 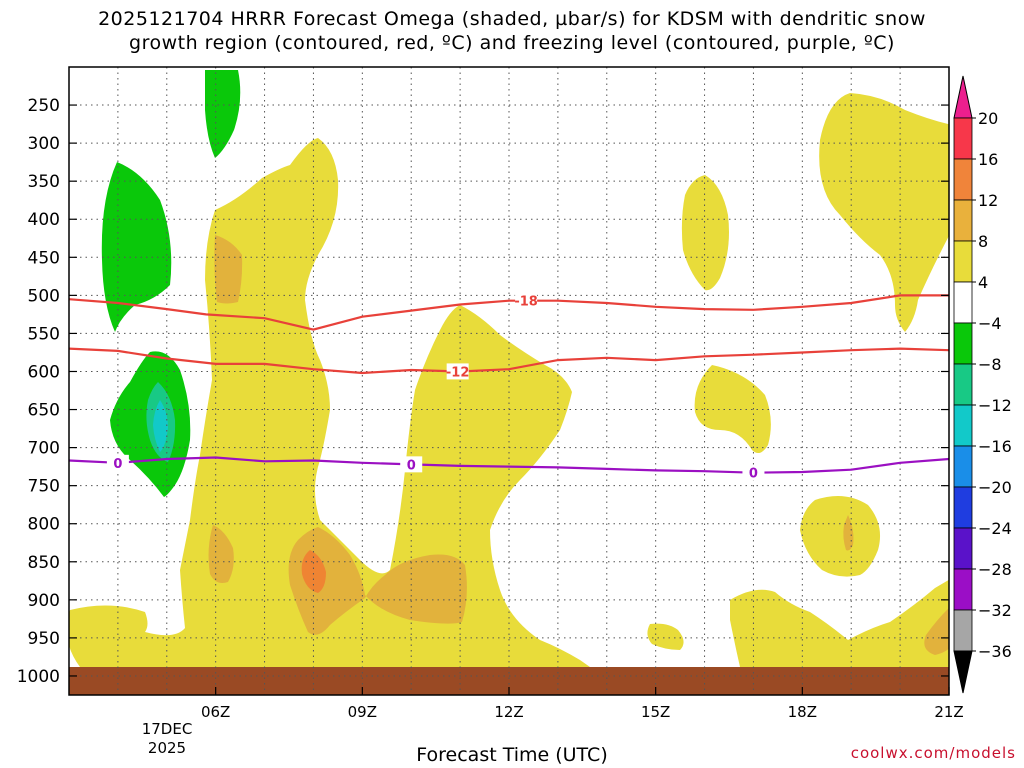 What do you see at coordinates (215, 712) in the screenshot?
I see `x-tick-label: 06Z` at bounding box center [215, 712].